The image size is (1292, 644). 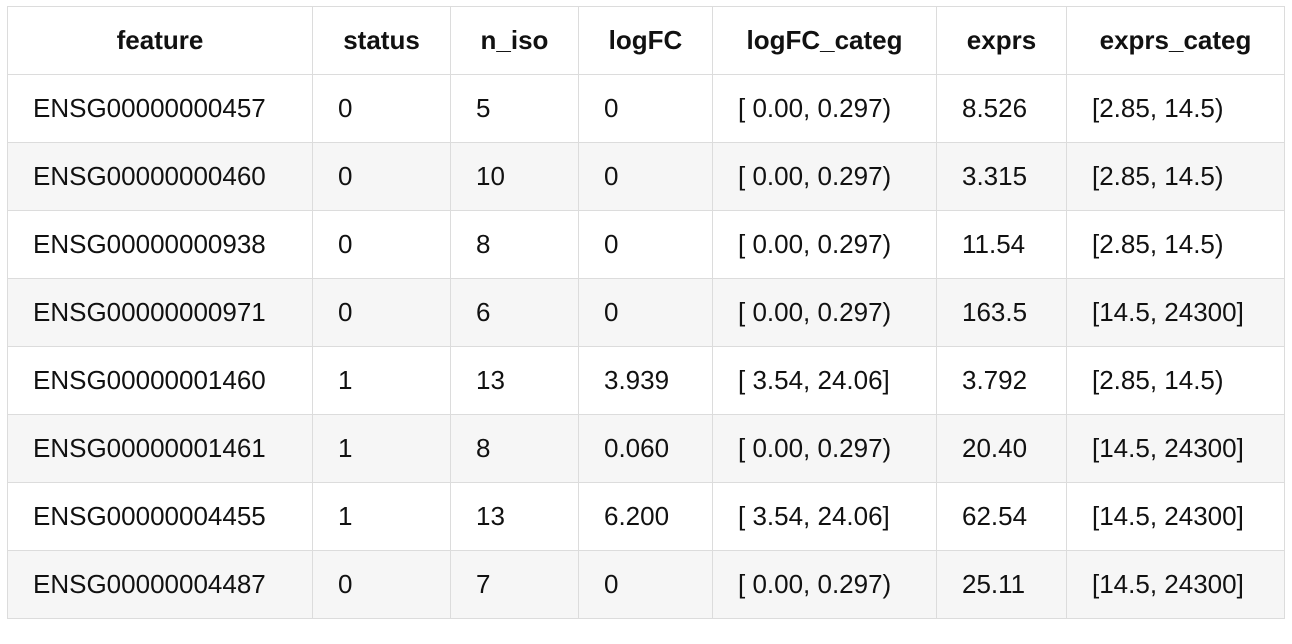 What do you see at coordinates (160, 584) in the screenshot?
I see `cell-feature: ENSG00000004487` at bounding box center [160, 584].